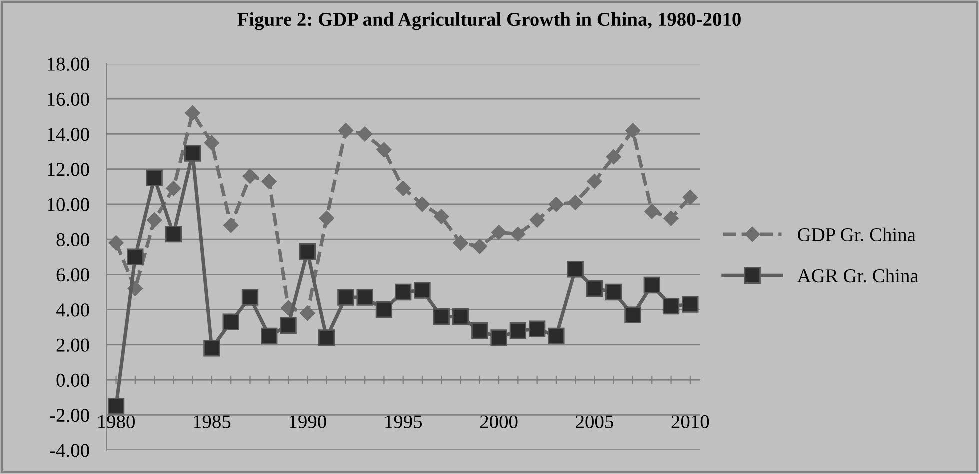  I want to click on y-tick-label: -4.00, so click(70, 451).